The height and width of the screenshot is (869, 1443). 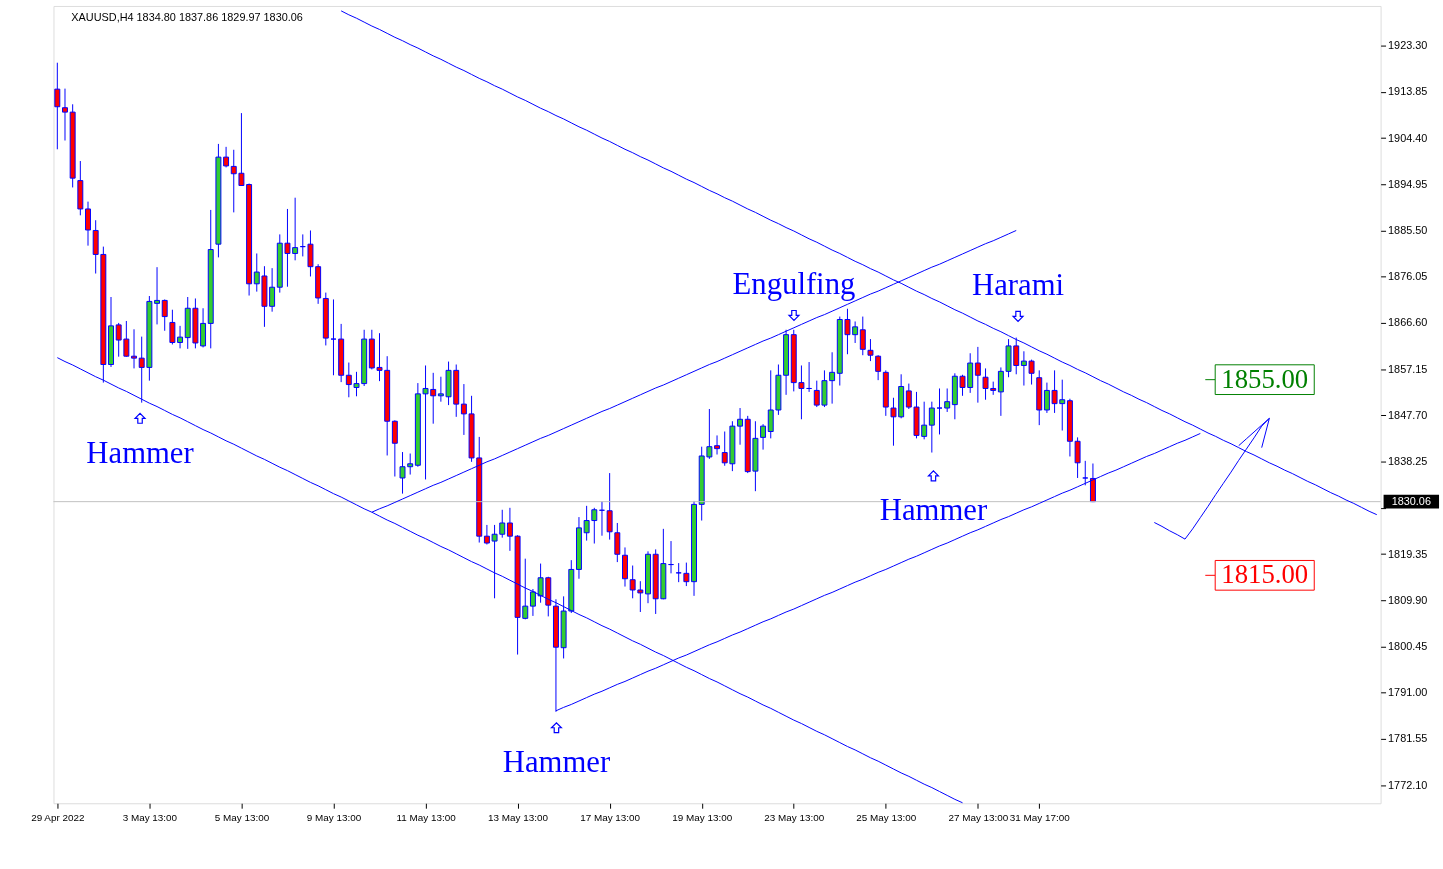 I want to click on y-tick-label: 1904.40, so click(x=1408, y=137).